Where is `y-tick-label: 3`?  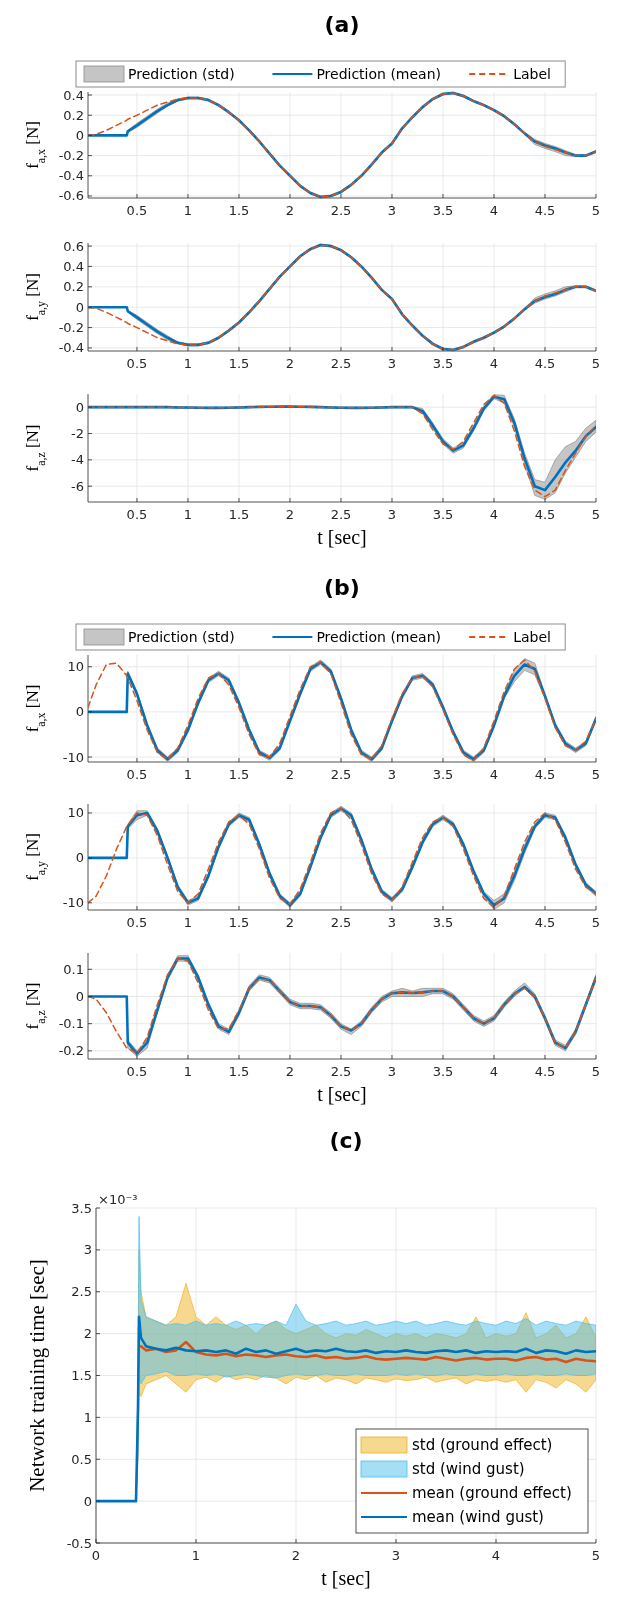
y-tick-label: 3 is located at coordinates (87, 1250).